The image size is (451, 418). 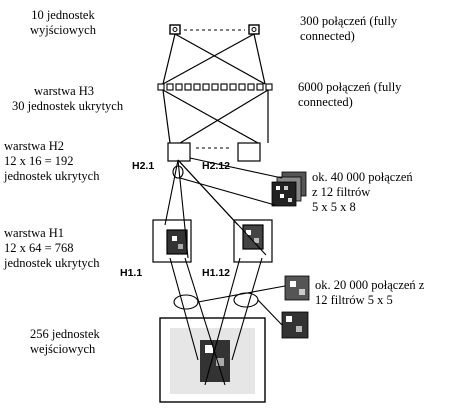 I want to click on fc-output-h3, so click(x=214, y=59).